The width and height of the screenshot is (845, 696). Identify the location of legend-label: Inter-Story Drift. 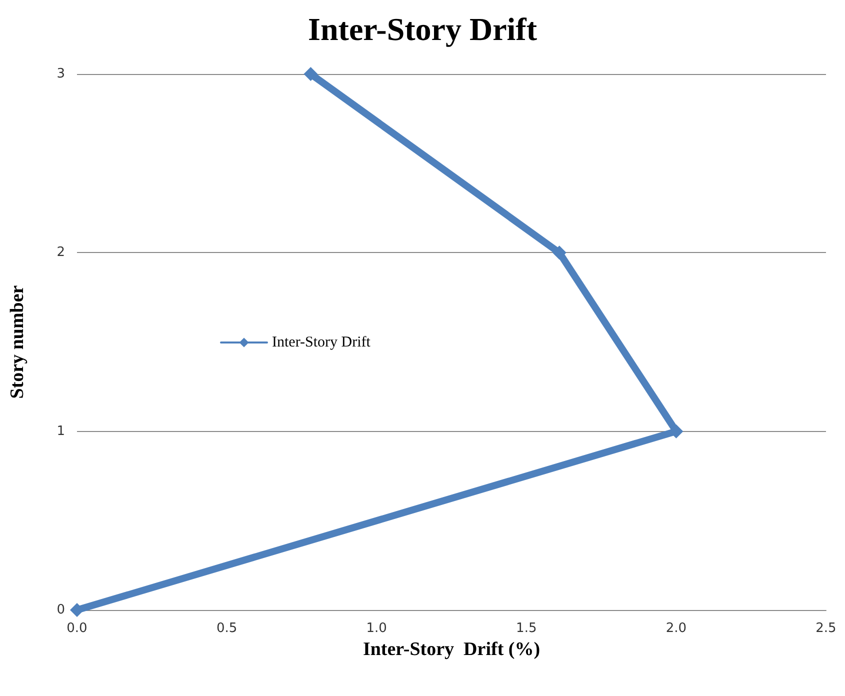
(322, 342).